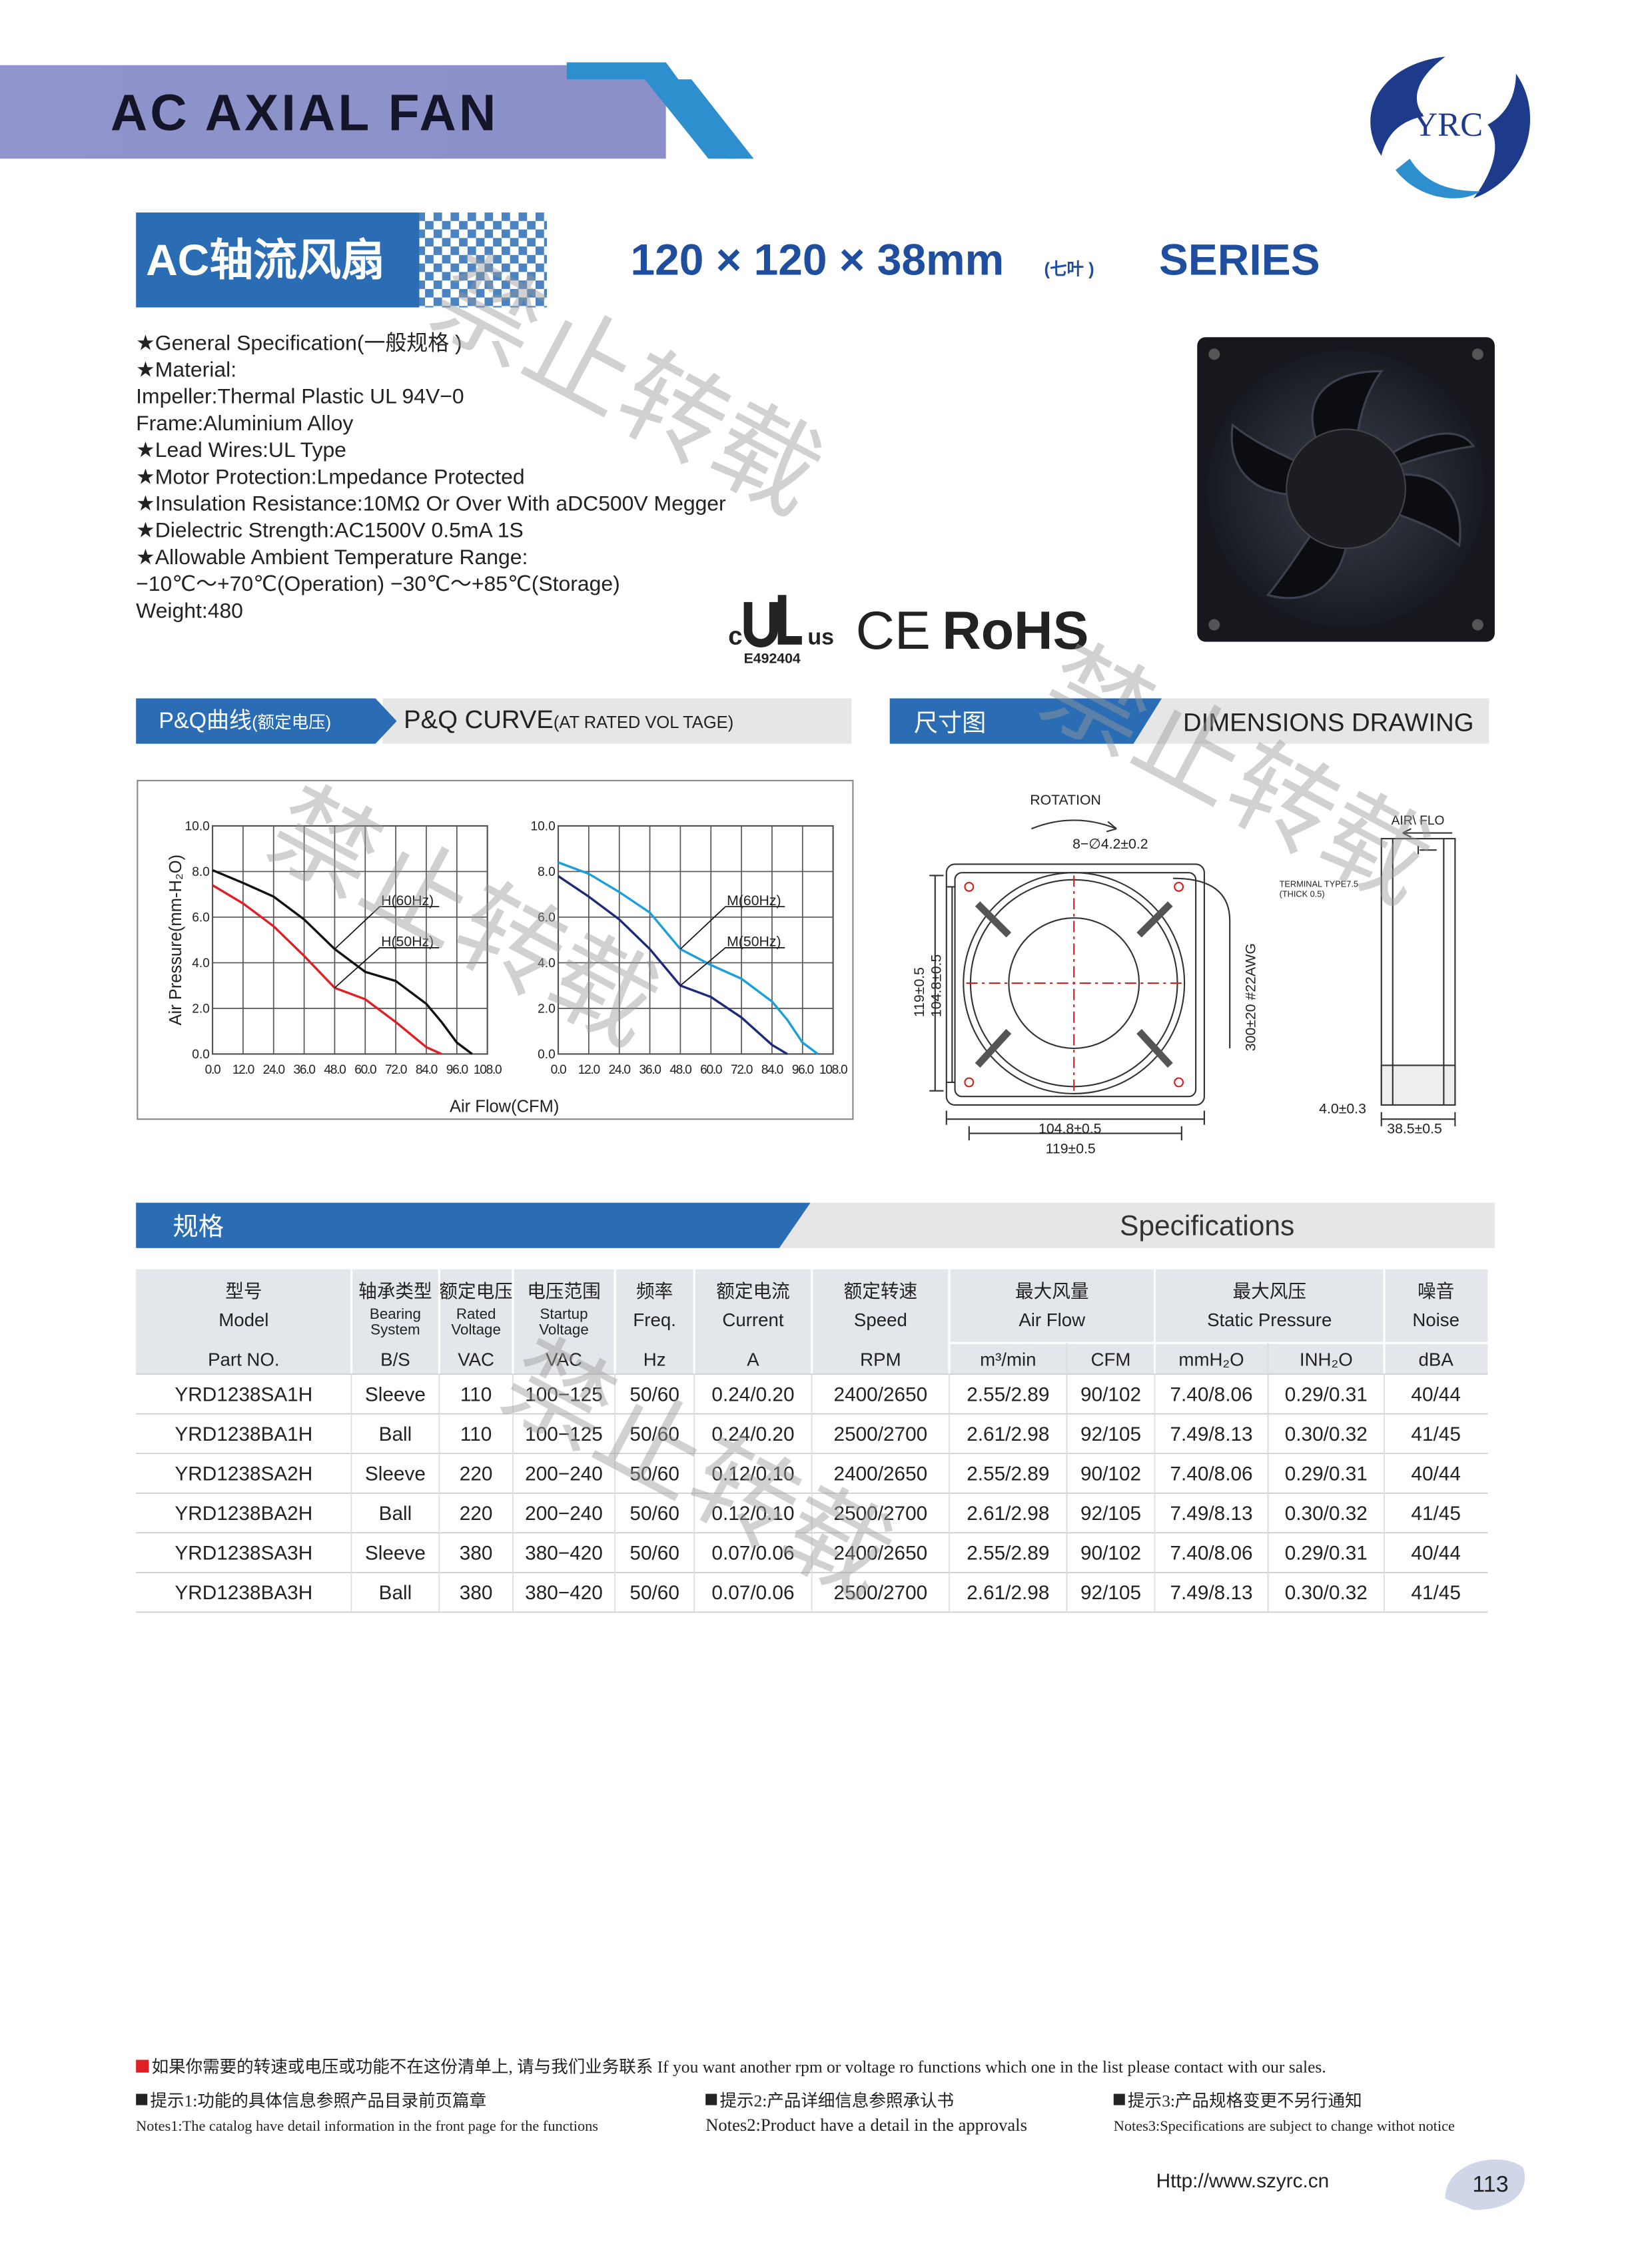 Image resolution: width=1652 pixels, height=2242 pixels. I want to click on note-cn: 提示3:产品规格变更不另行通知, so click(1245, 2101).